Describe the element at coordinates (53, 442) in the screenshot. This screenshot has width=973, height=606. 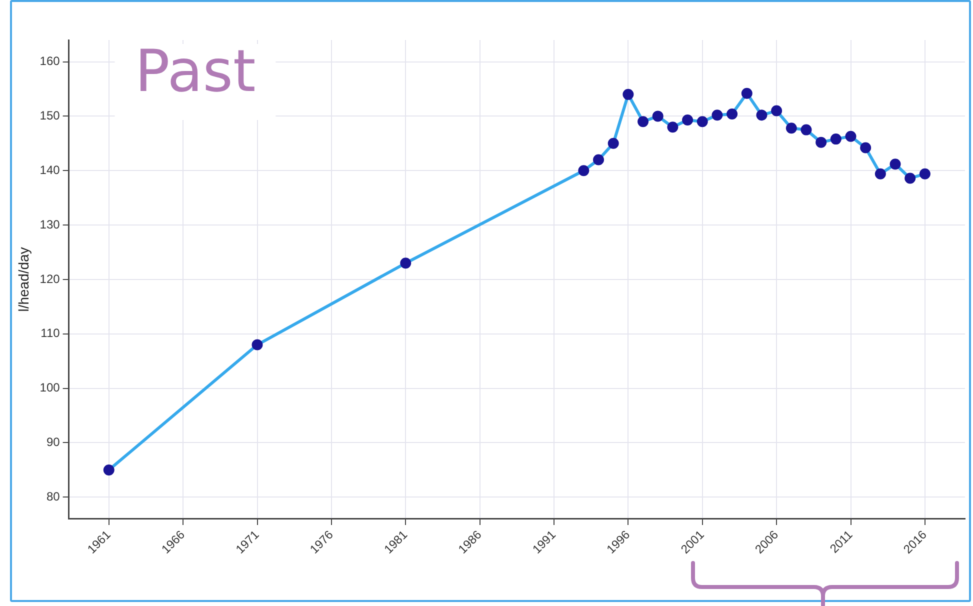
I see `y-tick-label: 90` at that location.